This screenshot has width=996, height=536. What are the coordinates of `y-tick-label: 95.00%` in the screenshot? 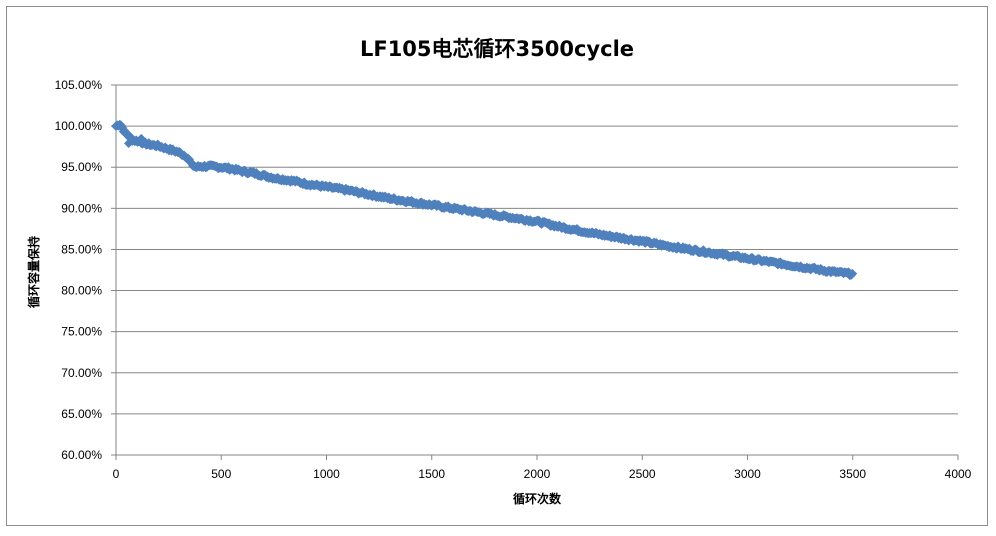 It's located at (81, 167).